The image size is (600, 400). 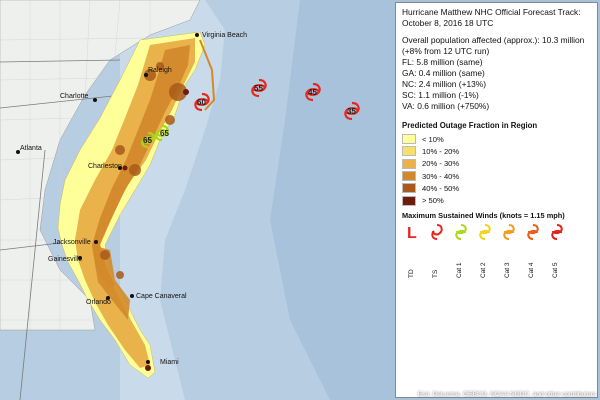 What do you see at coordinates (105, 166) in the screenshot?
I see `city-label-charleston: Charleston` at bounding box center [105, 166].